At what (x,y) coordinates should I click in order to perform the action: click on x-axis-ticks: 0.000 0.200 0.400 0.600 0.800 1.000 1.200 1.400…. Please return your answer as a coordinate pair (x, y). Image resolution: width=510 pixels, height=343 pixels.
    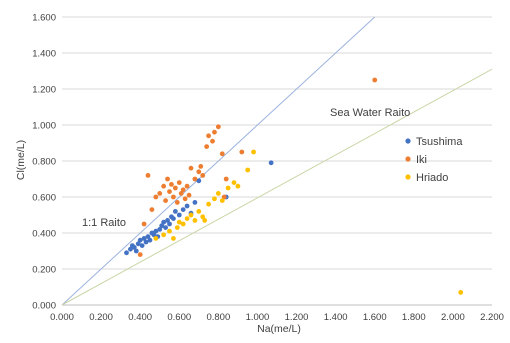
    Looking at the image, I should click on (277, 317).